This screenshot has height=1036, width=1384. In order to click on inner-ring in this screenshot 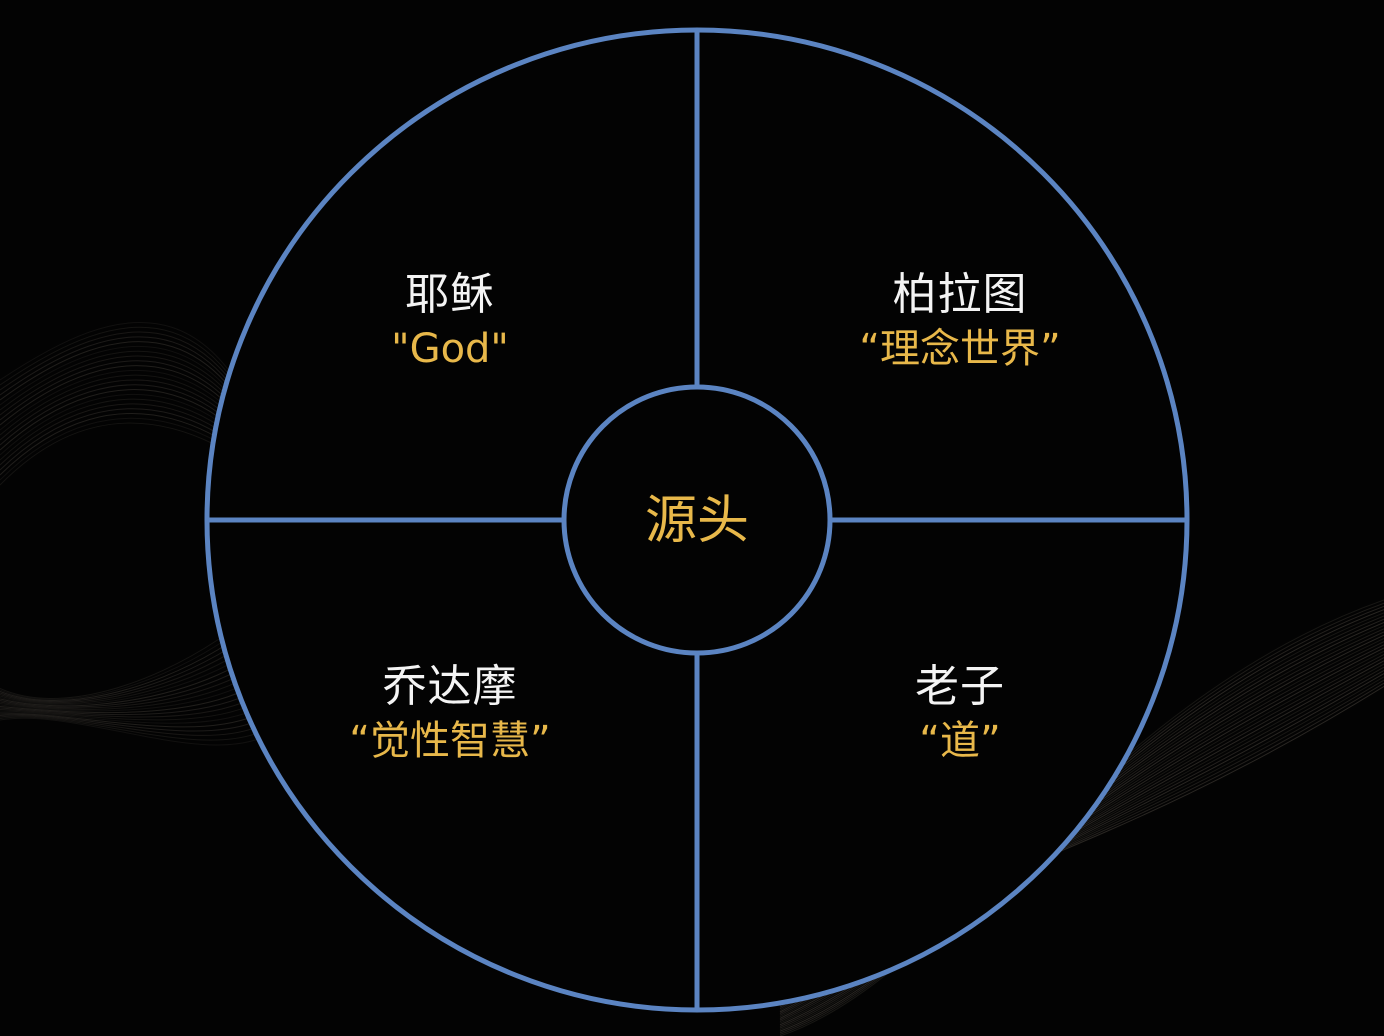, I will do `click(697, 520)`.